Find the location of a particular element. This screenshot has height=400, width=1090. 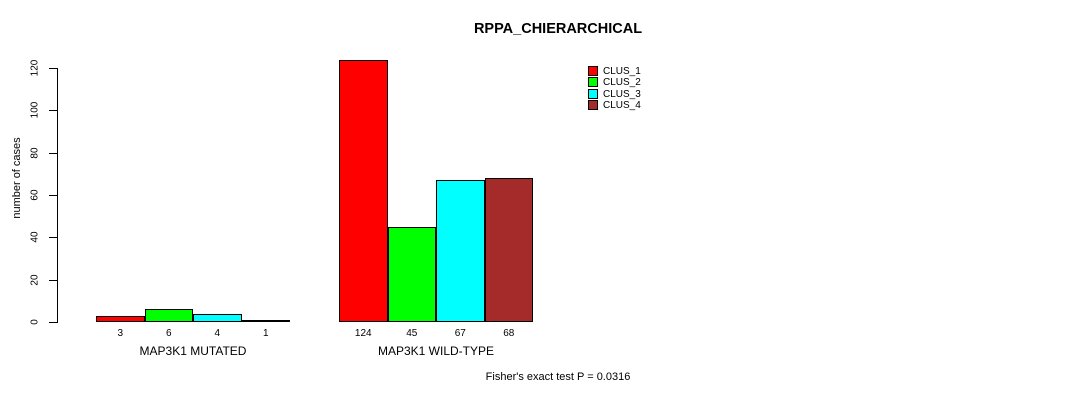

bar-clus_4-wild-type is located at coordinates (508, 250).